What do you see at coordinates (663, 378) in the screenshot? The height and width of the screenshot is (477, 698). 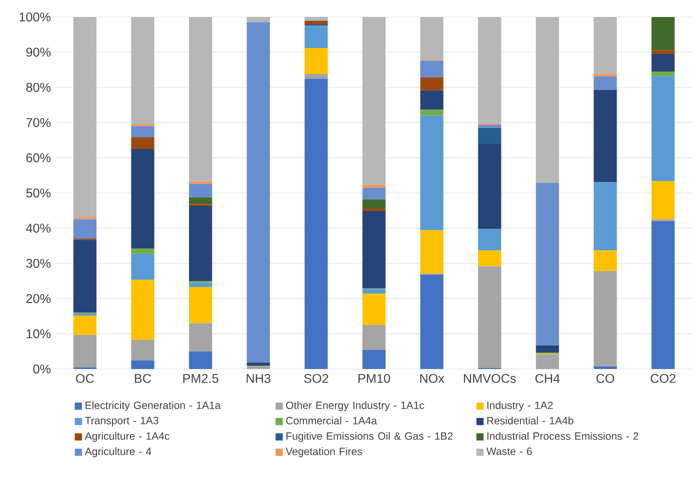 I see `x-tick-label: CO2` at bounding box center [663, 378].